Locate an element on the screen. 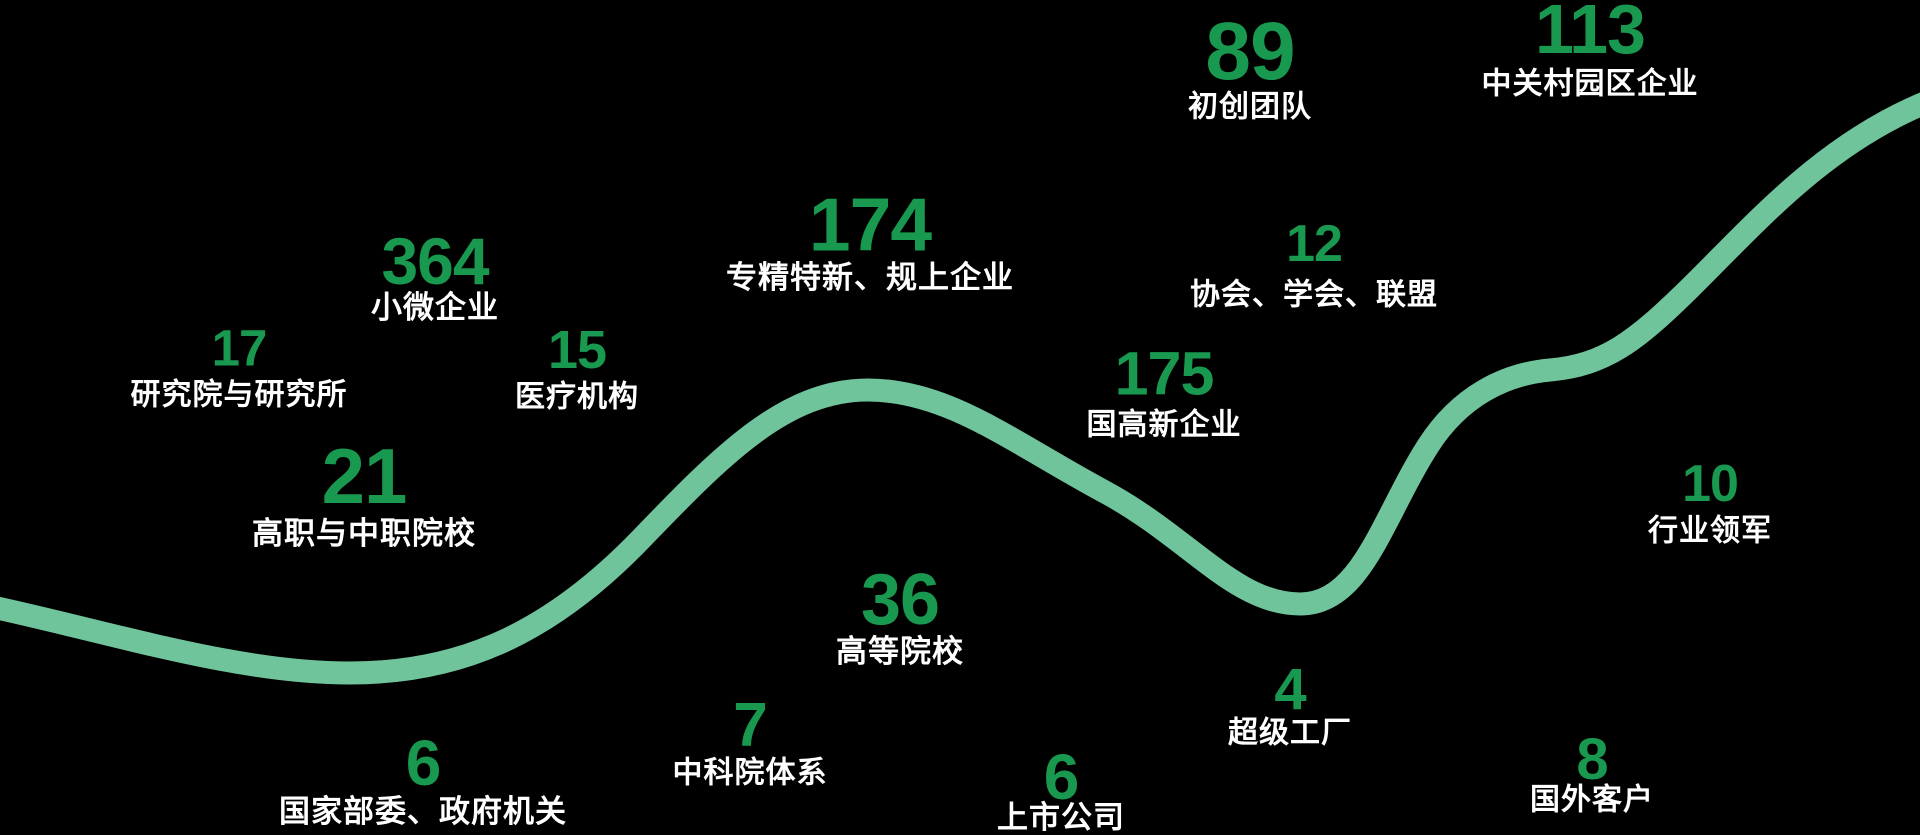 The image size is (1920, 835). stat-label: 高等院校 is located at coordinates (900, 651).